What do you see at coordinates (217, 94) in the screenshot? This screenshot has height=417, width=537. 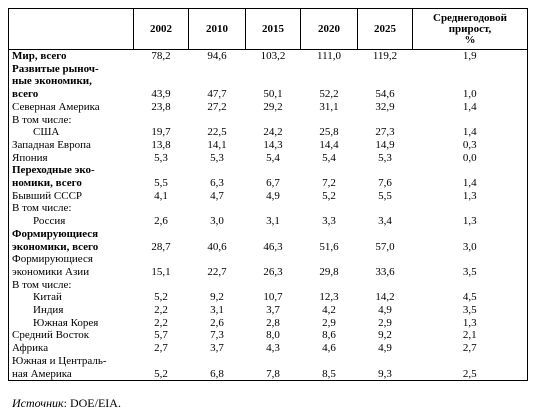 I see `value-cell: 47,7` at bounding box center [217, 94].